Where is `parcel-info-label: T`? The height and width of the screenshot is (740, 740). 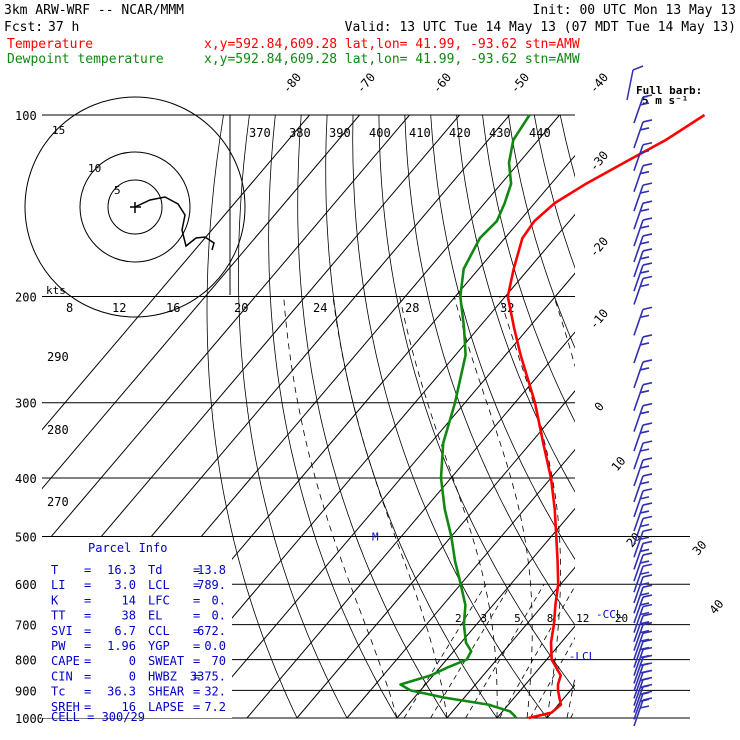 parcel-info-label: T is located at coordinates (54, 570).